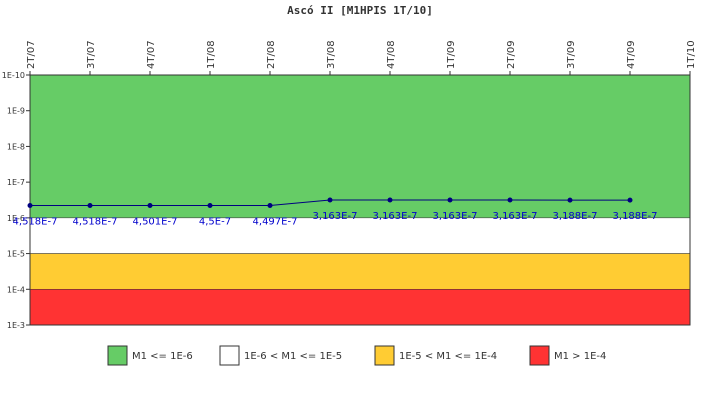 The image size is (720, 404). I want to click on value-label: 4,501E-7, so click(155, 221).